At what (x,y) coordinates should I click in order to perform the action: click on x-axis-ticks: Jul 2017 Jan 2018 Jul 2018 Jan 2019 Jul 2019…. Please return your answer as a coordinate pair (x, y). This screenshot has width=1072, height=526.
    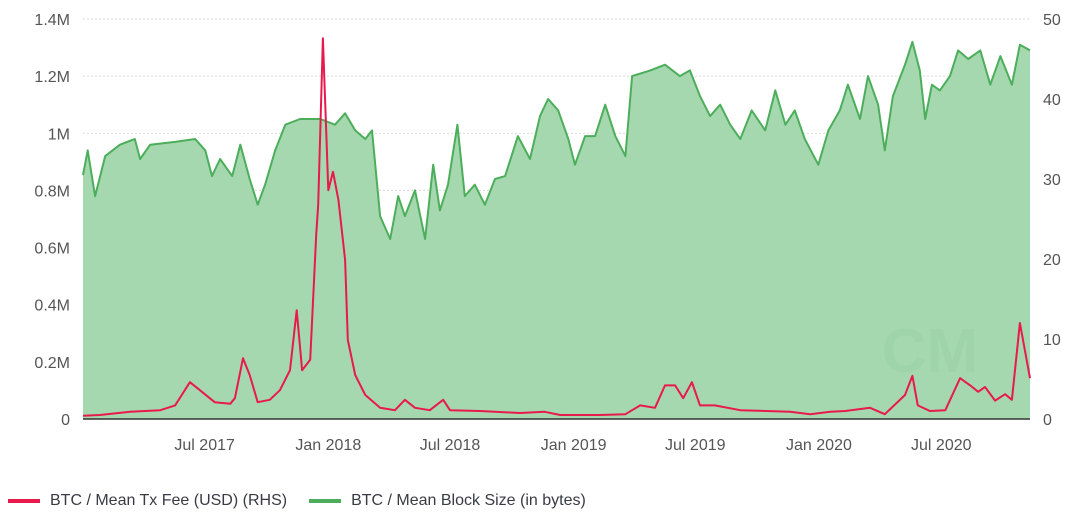
    Looking at the image, I should click on (572, 445).